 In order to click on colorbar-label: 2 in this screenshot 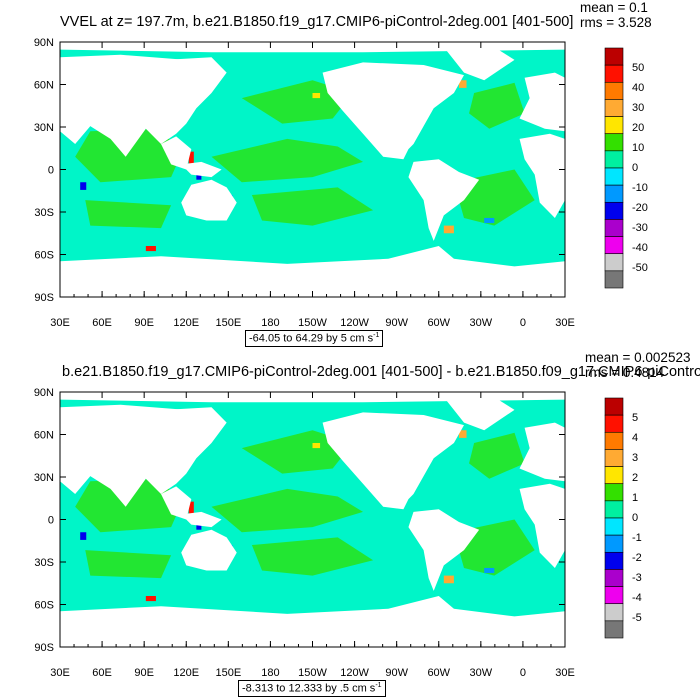, I will do `click(635, 478)`.